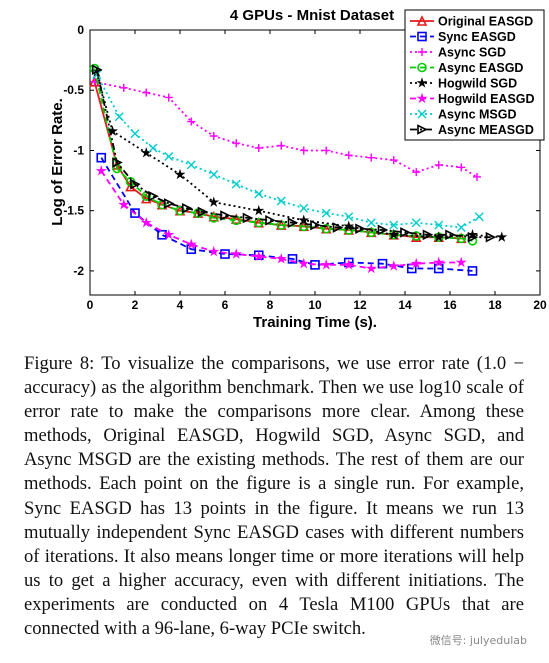 This screenshot has width=549, height=663. What do you see at coordinates (225, 305) in the screenshot?
I see `x-tick-label: 6` at bounding box center [225, 305].